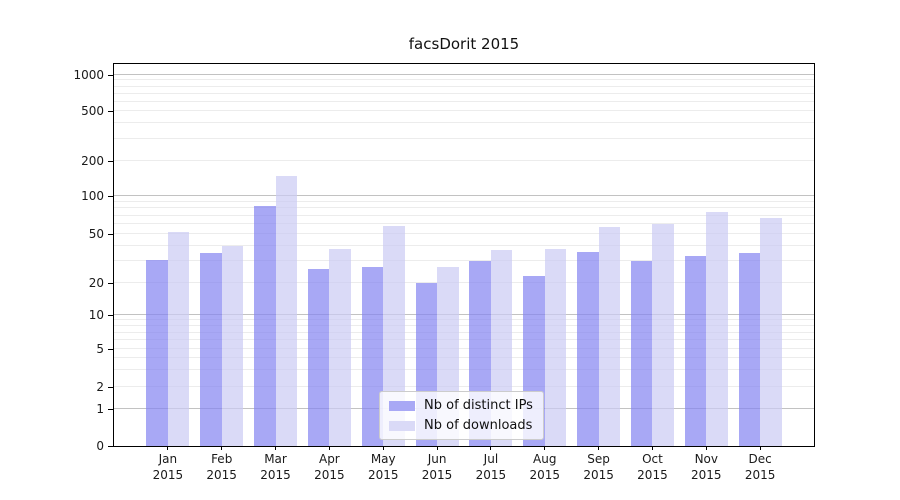  I want to click on bar-nb-of-downloads-may, so click(394, 335).